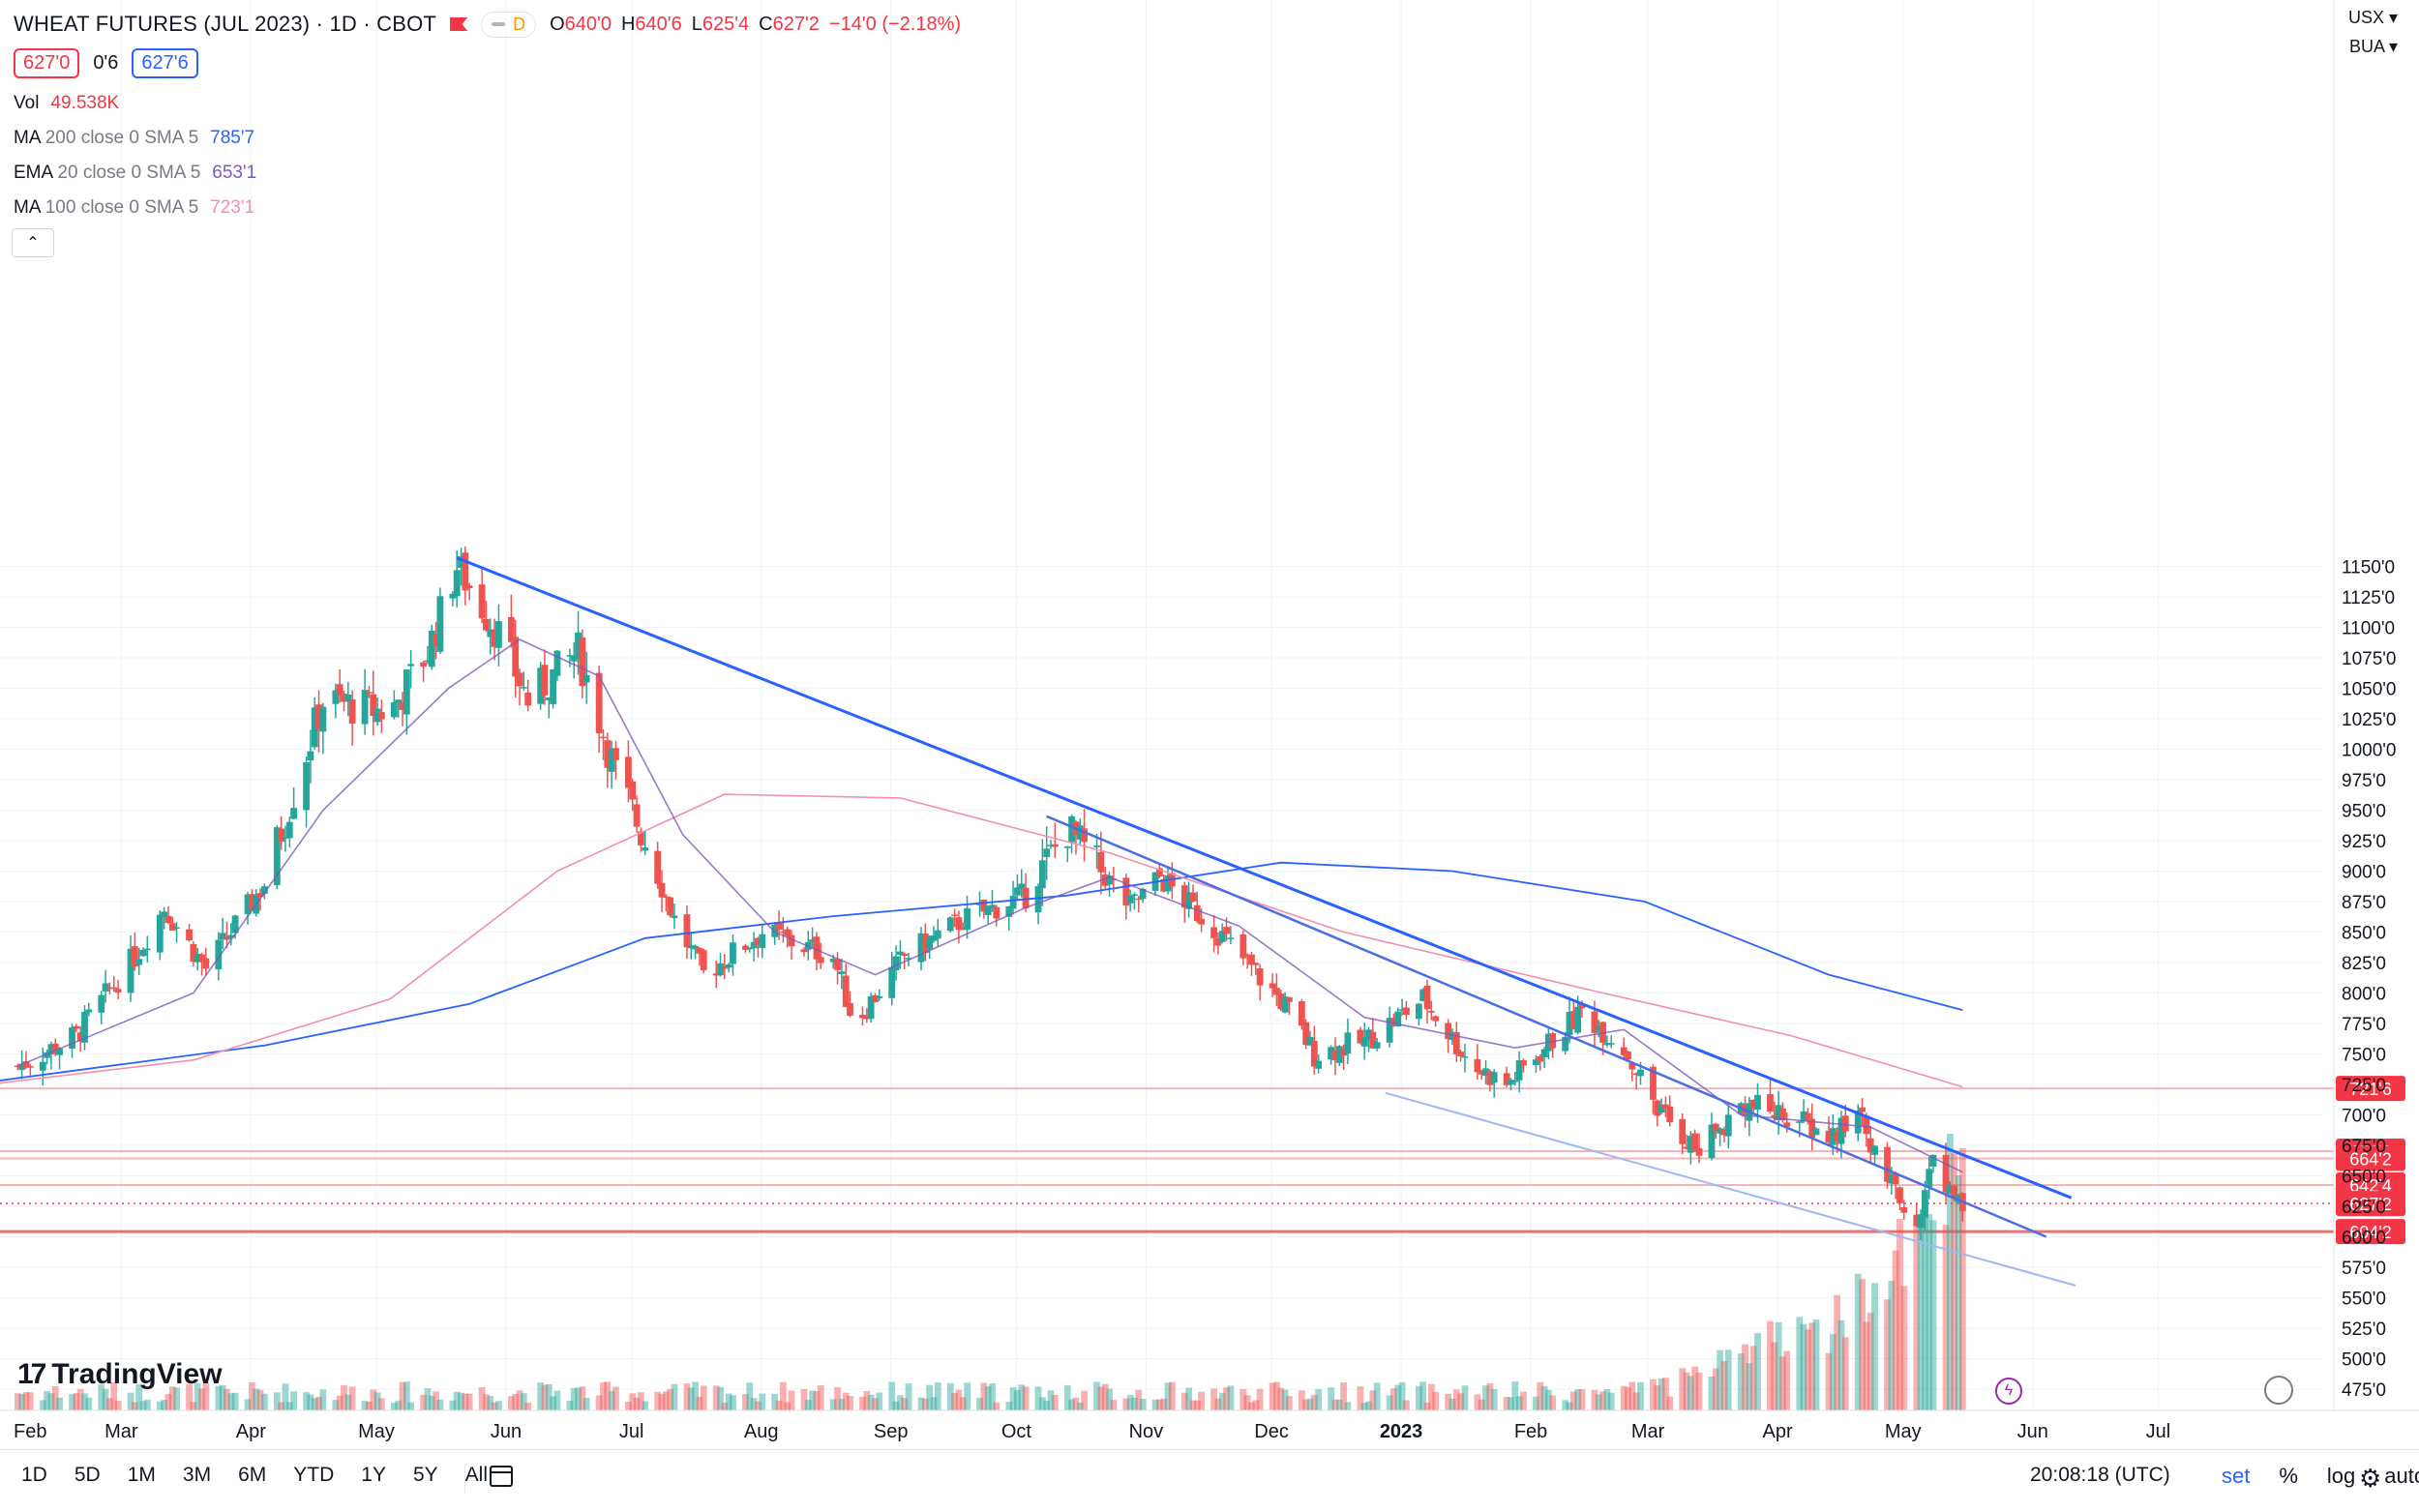 The width and height of the screenshot is (2419, 1512). I want to click on timeframe-1d: 1D, so click(34, 1475).